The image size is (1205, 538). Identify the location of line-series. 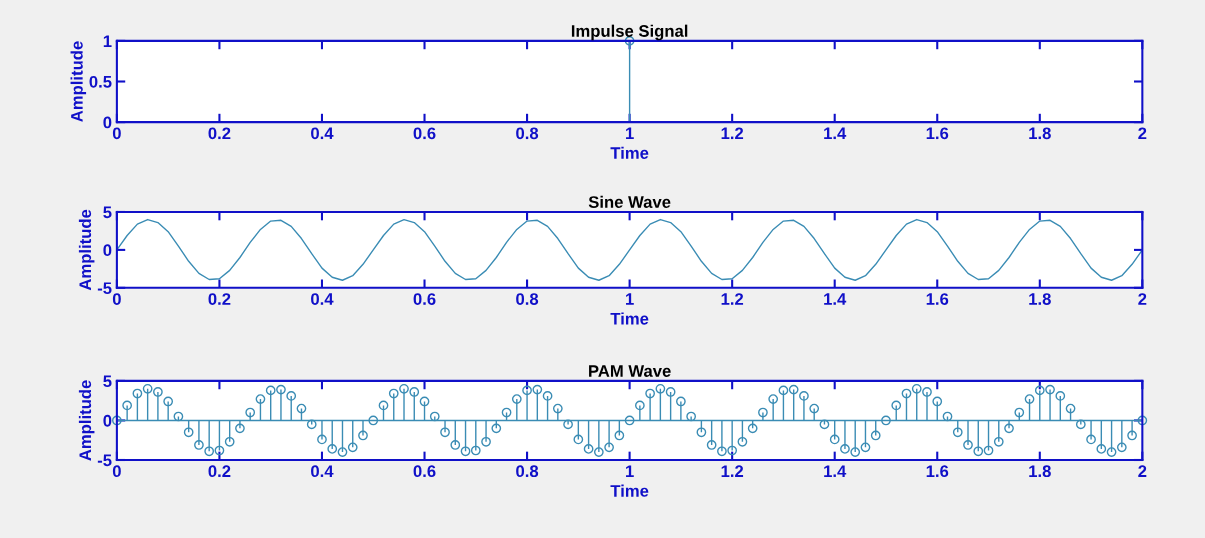
(629, 249).